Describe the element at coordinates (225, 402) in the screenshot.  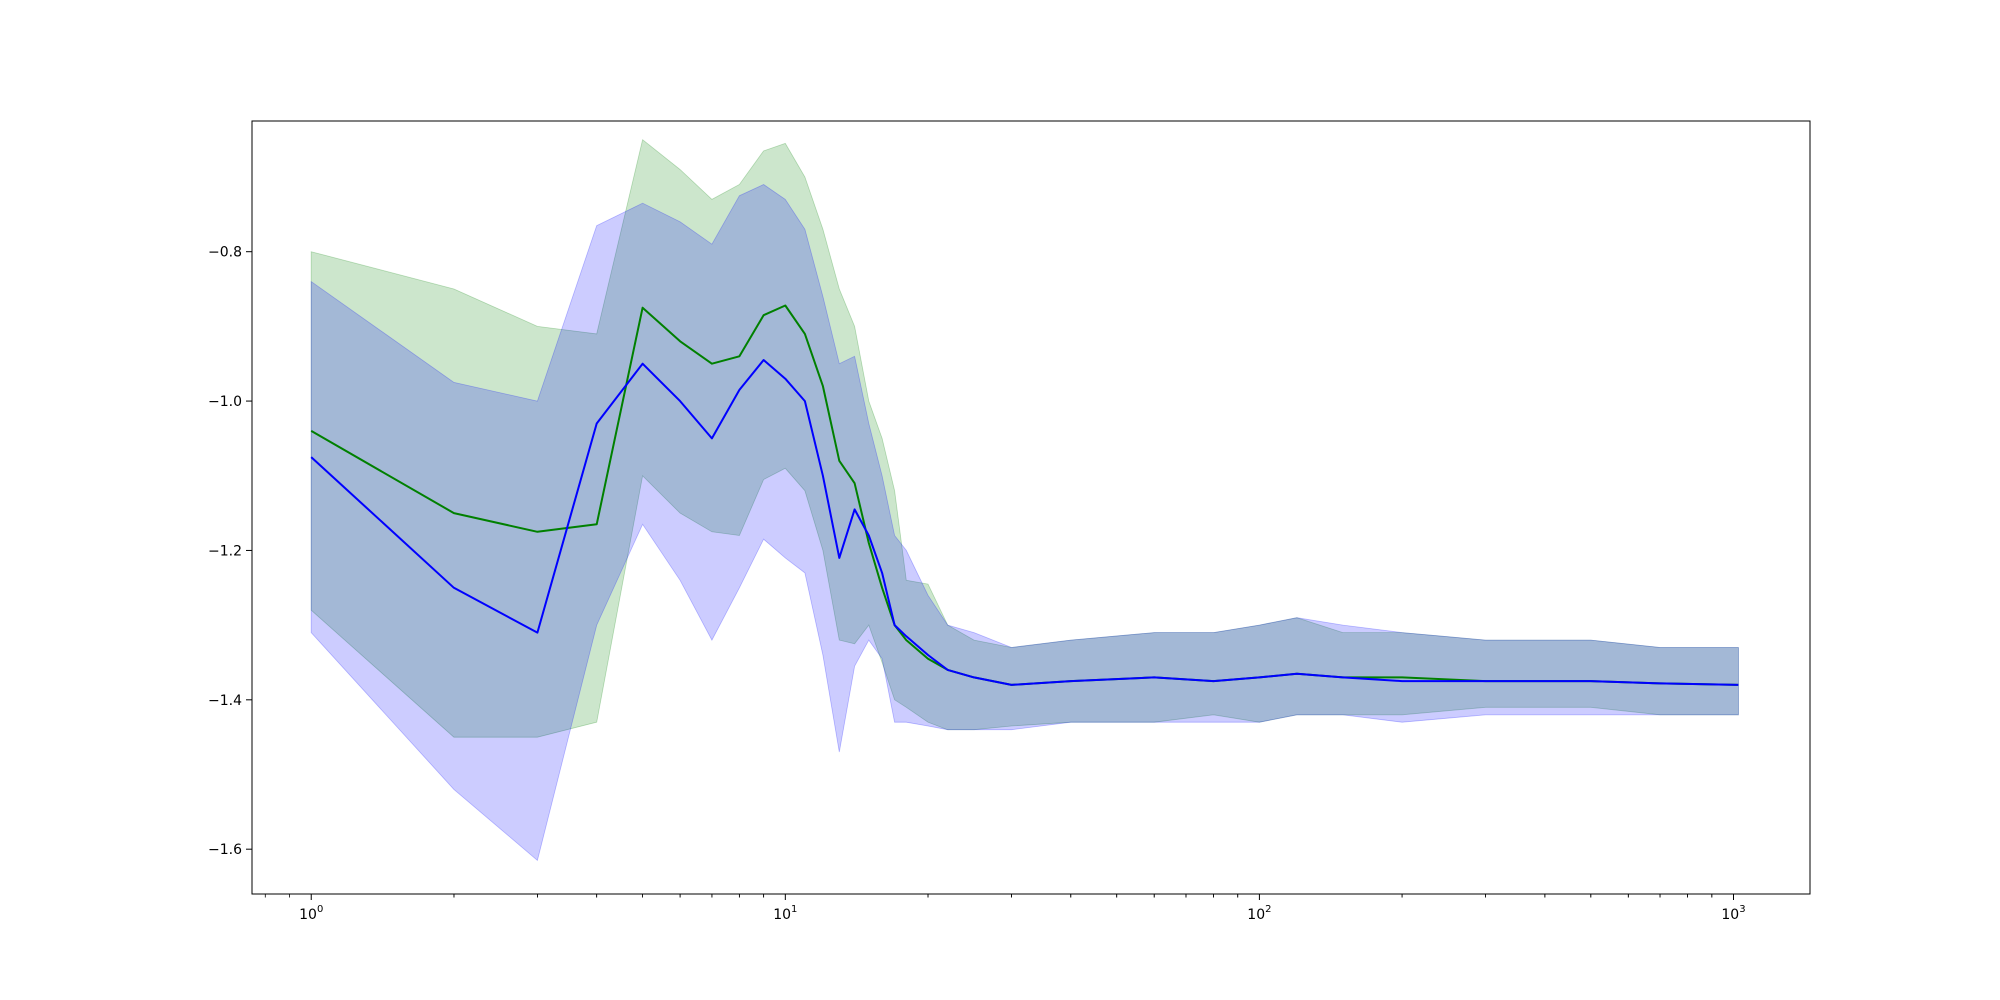
I see `y-tick-label: −1.0` at that location.